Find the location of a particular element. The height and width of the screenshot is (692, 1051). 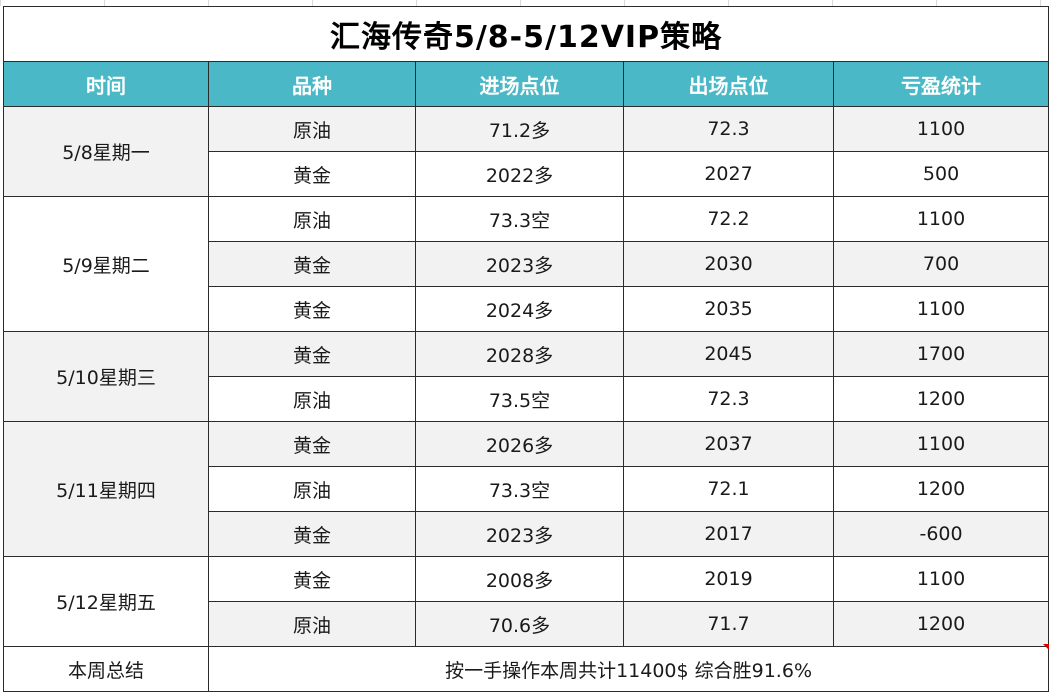

exit-cell: 71.7 is located at coordinates (728, 624).